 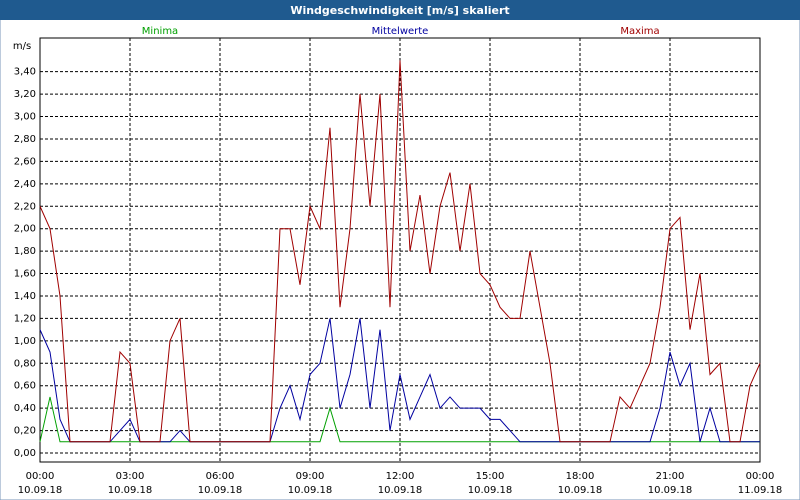 I want to click on y-tick-label: 0,20, so click(x=25, y=431).